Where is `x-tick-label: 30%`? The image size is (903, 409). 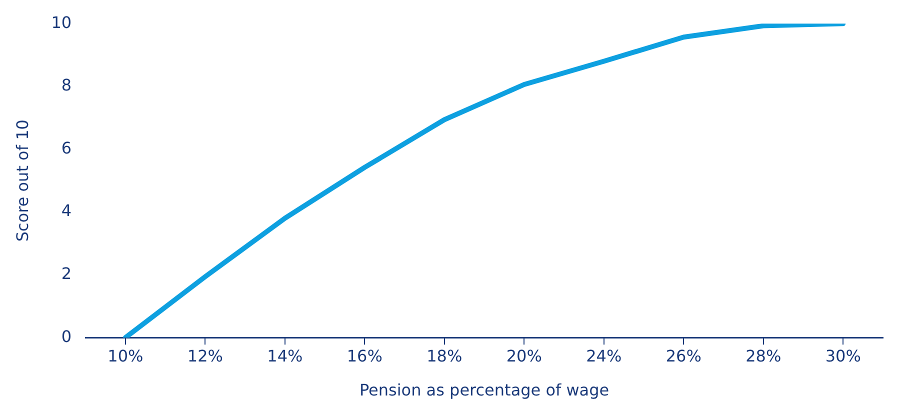
x-tick-label: 30% is located at coordinates (843, 356).